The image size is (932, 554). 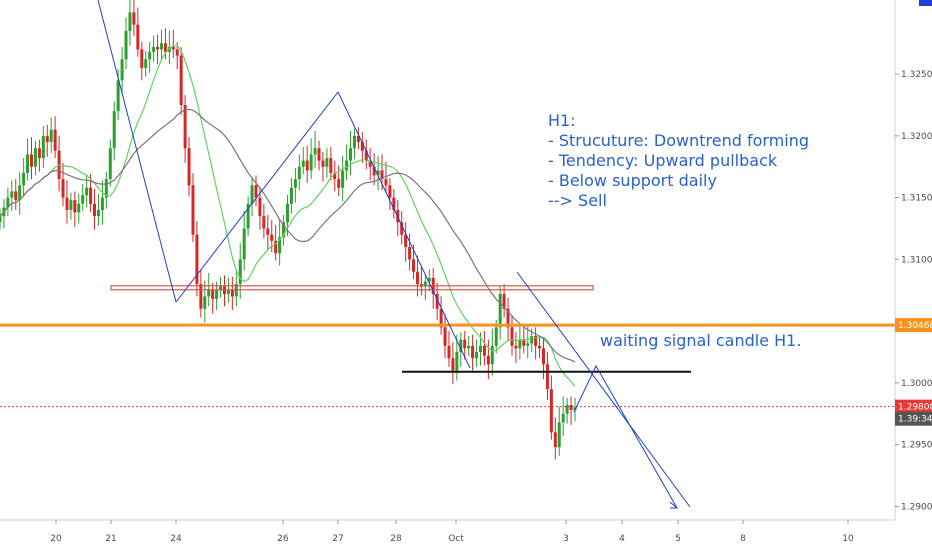 What do you see at coordinates (452, 532) in the screenshot?
I see `time-axis: 20 21 24 26 27 28 Oct 3 4 5 8 10` at bounding box center [452, 532].